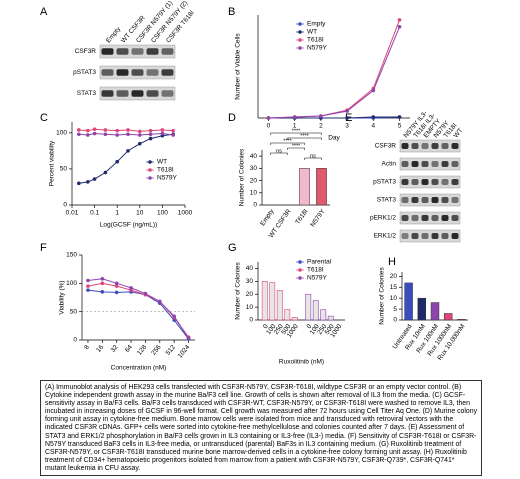 Image resolution: width=520 pixels, height=479 pixels. Describe the element at coordinates (87, 348) in the screenshot. I see `x-tick-label: 8` at that location.